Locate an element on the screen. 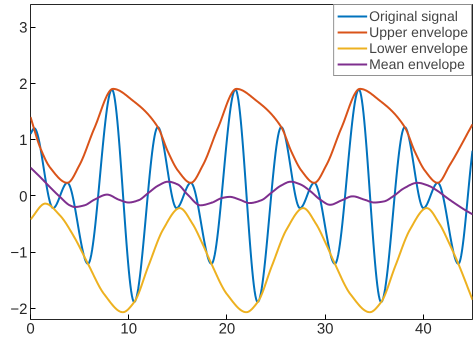 Image resolution: width=474 pixels, height=345 pixels. y-tick-label: 2 is located at coordinates (23, 84).